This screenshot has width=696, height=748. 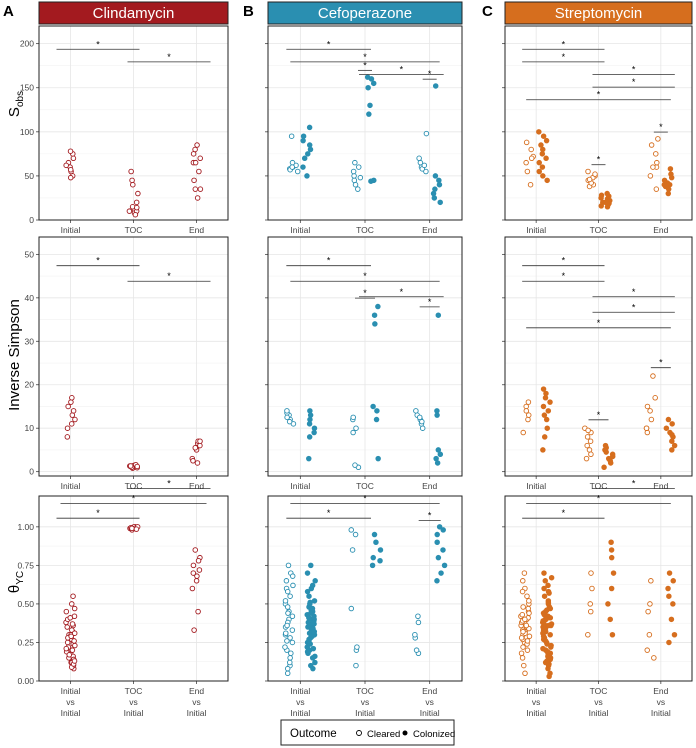 I want to click on y-tick-label: 200, so click(x=27, y=44).